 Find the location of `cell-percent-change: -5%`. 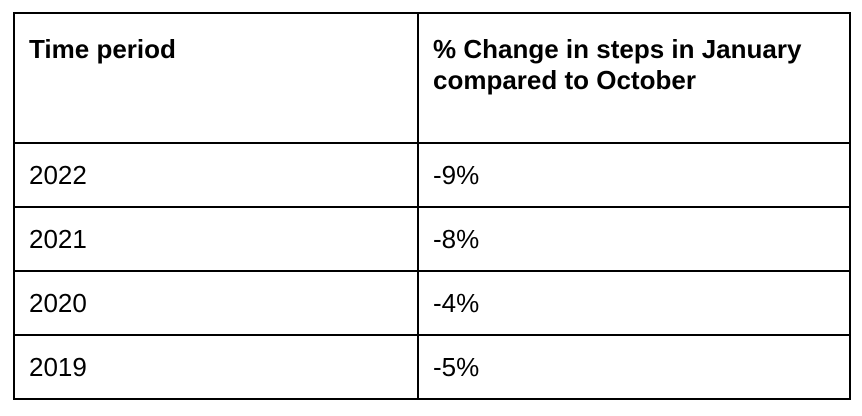

cell-percent-change: -5% is located at coordinates (634, 367).